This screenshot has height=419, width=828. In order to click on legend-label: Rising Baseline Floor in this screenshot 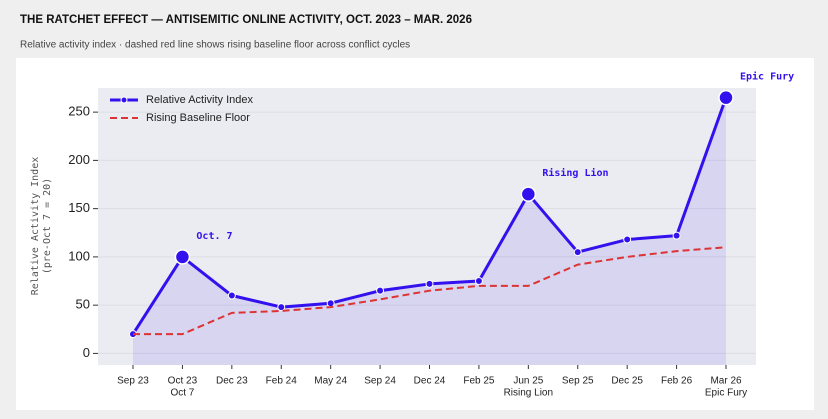, I will do `click(198, 118)`.